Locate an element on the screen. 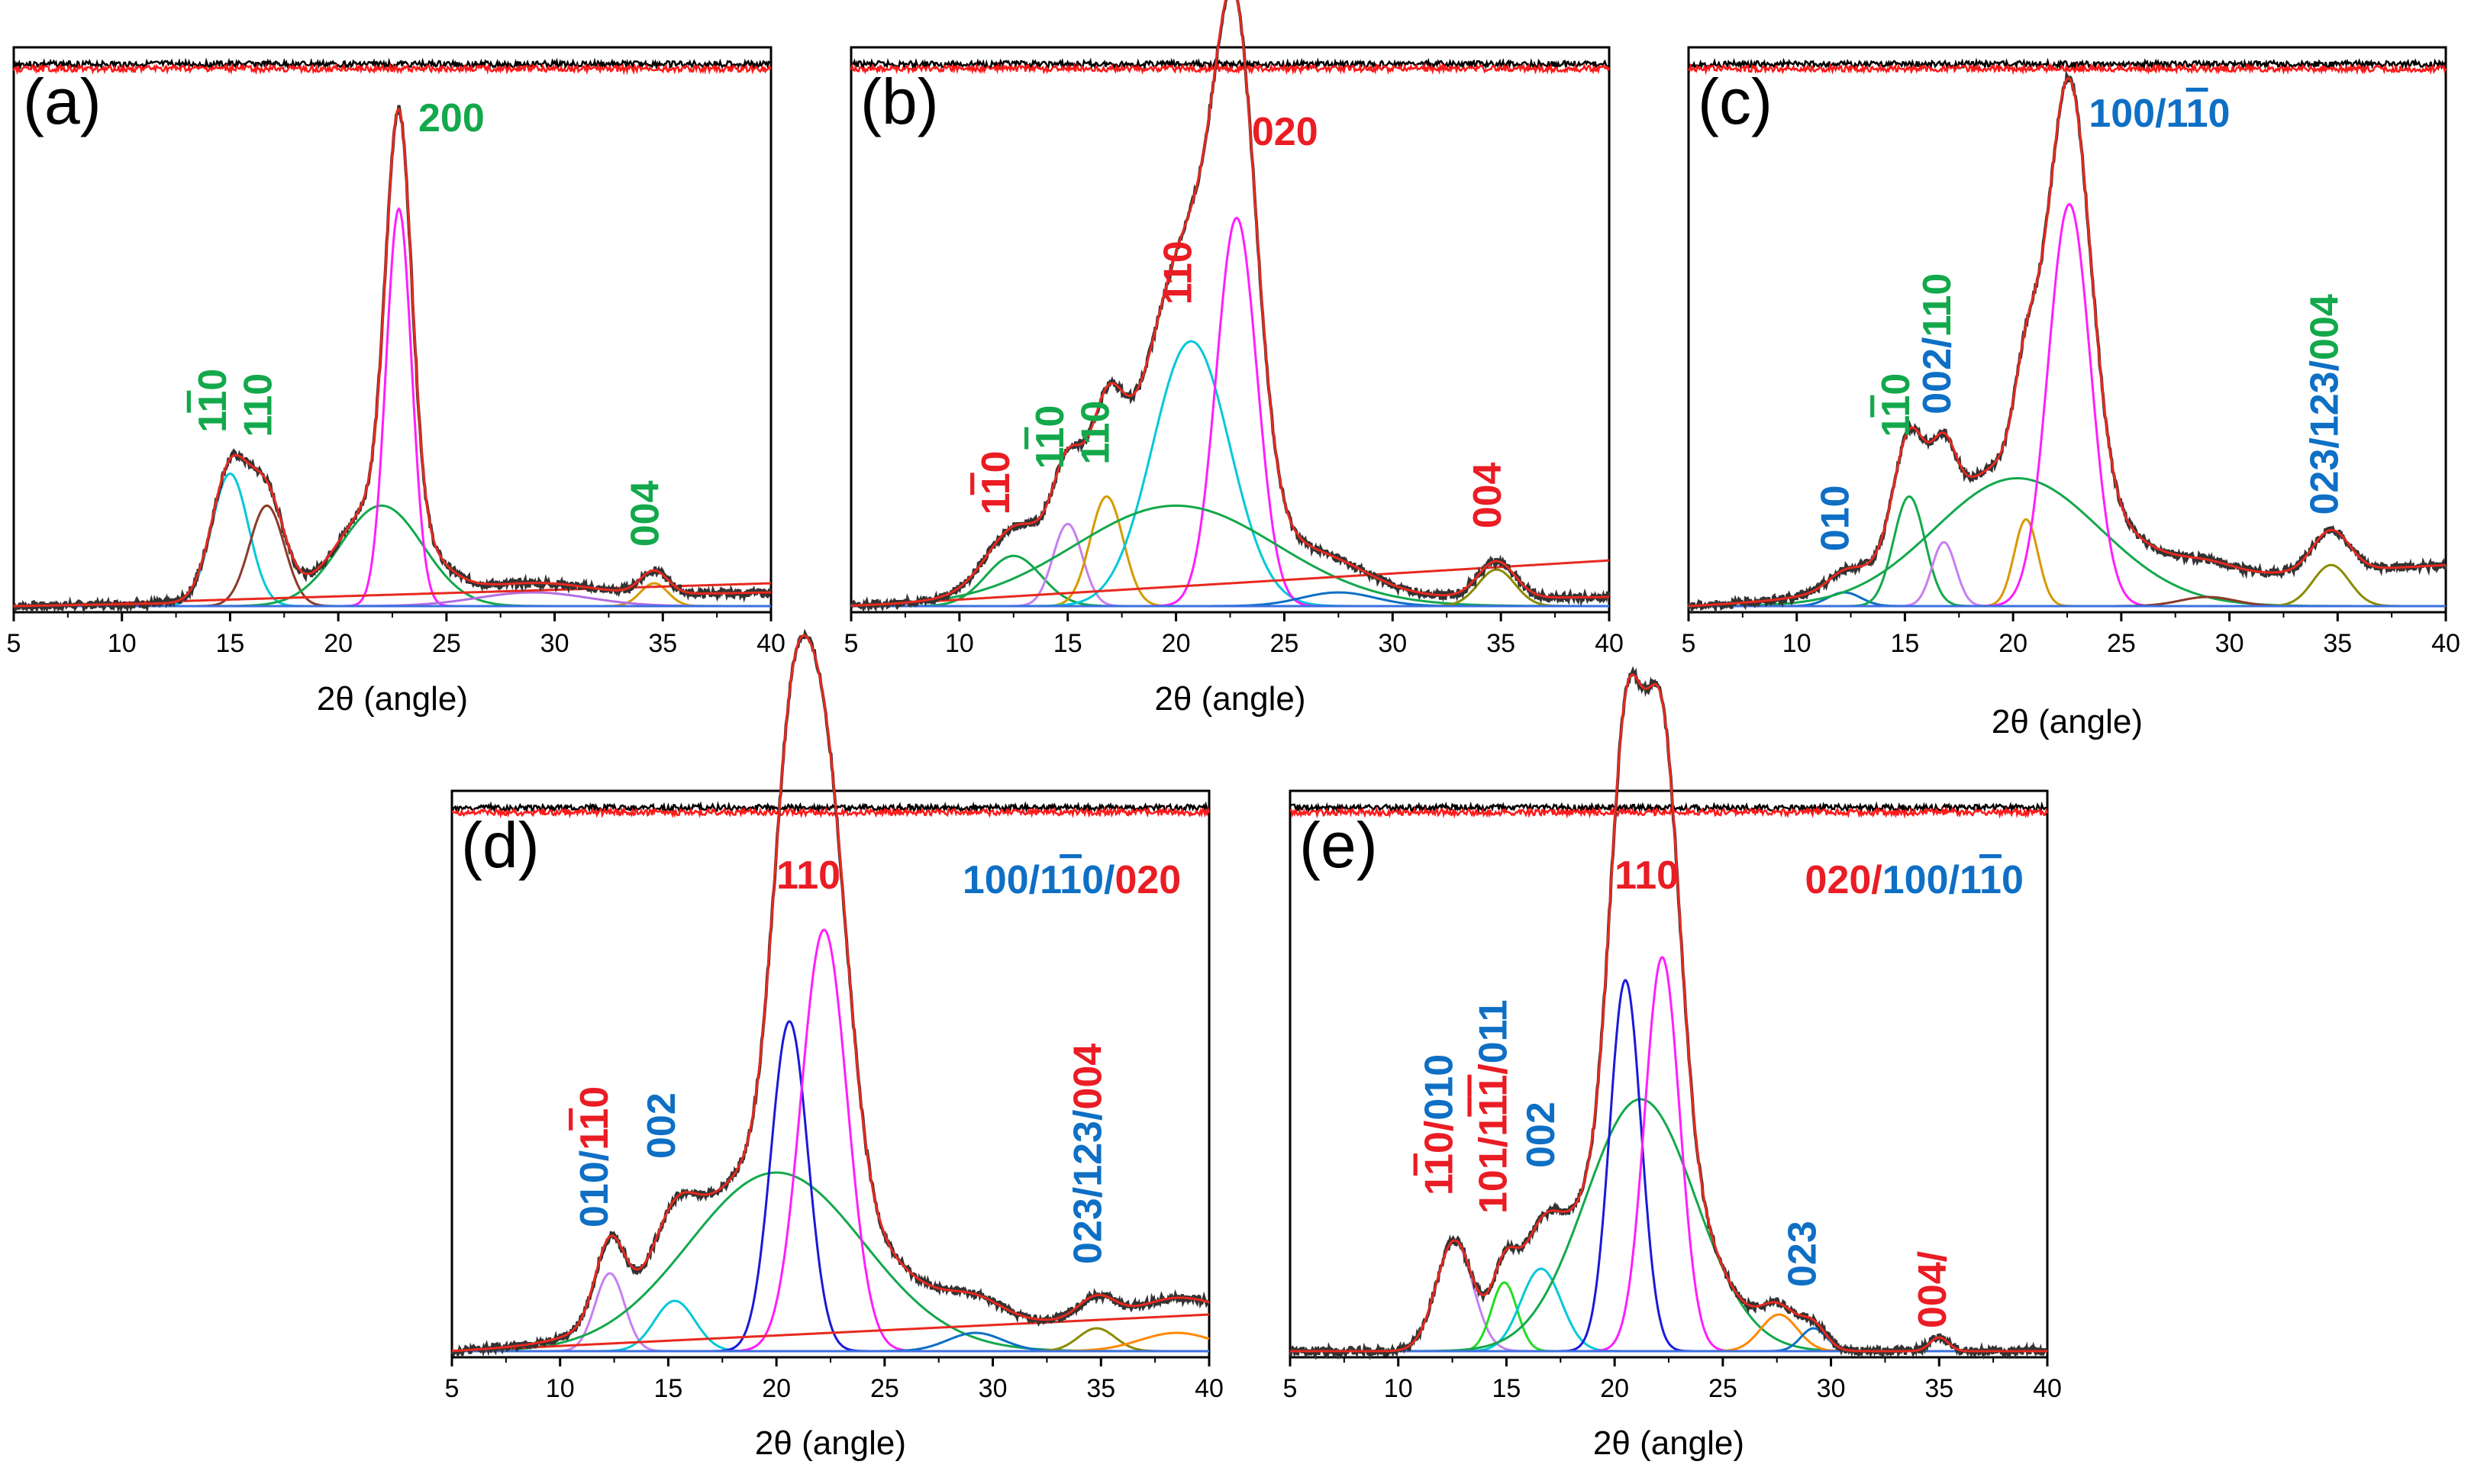 The image size is (2471, 1484). peak-index-label: 023 is located at coordinates (1803, 1254).